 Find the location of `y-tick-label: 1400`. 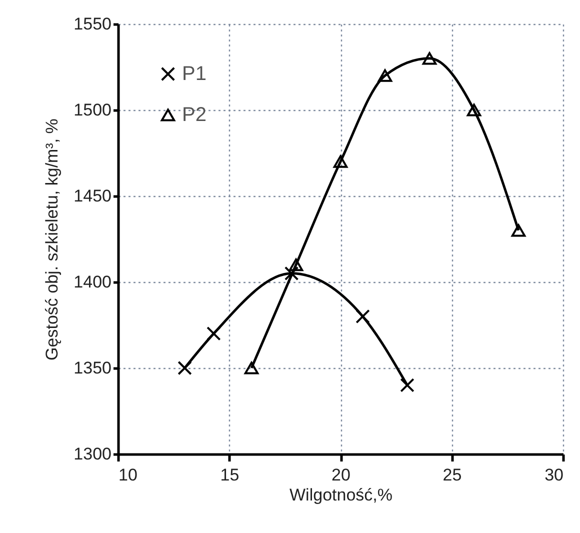

y-tick-label: 1400 is located at coordinates (93, 282).